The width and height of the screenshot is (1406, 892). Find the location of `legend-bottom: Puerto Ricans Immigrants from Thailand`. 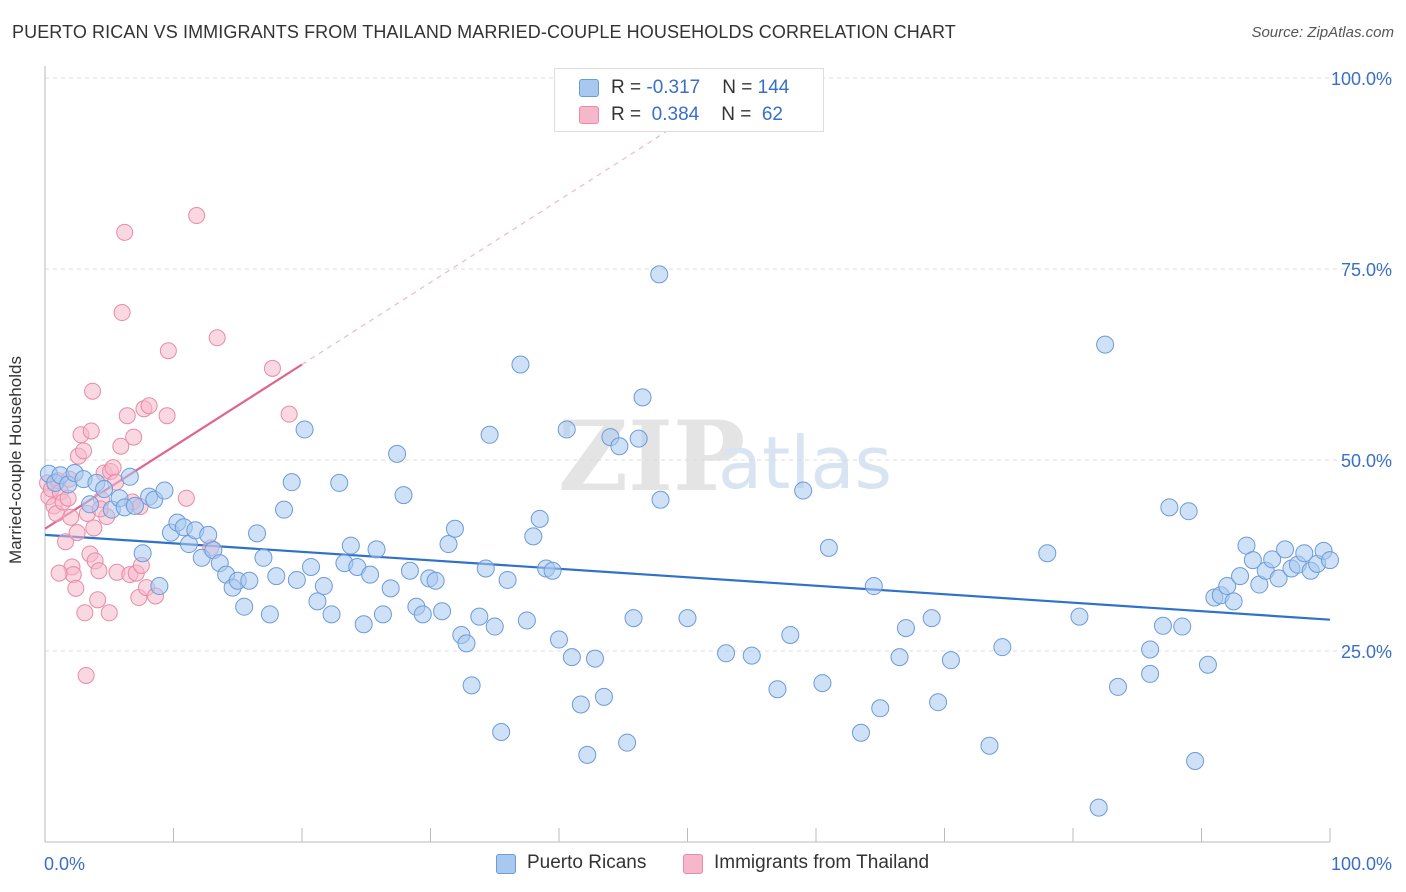

legend-bottom: Puerto Ricans Immigrants from Thailand is located at coordinates (703, 865).